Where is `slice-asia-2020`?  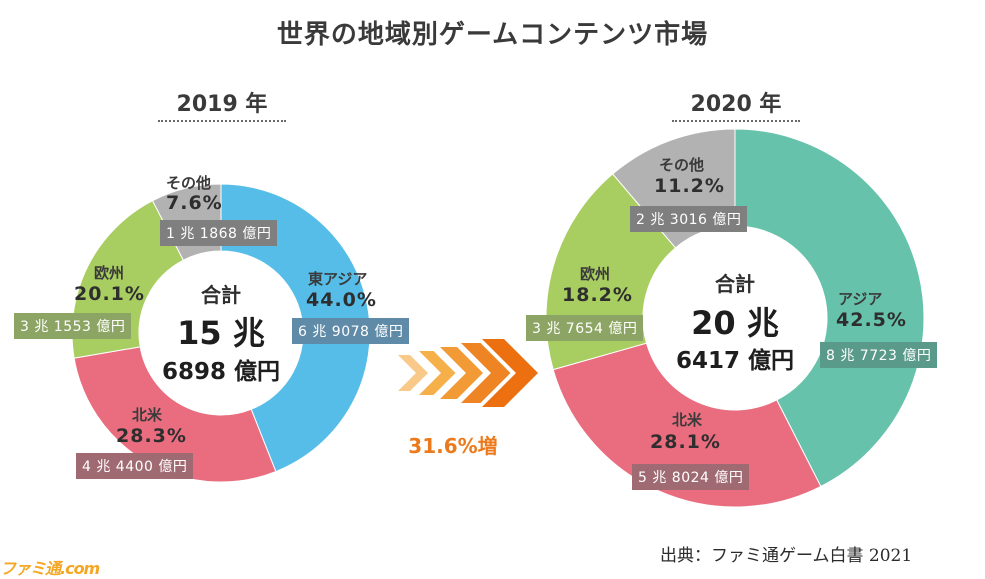
slice-asia-2020 is located at coordinates (829, 308).